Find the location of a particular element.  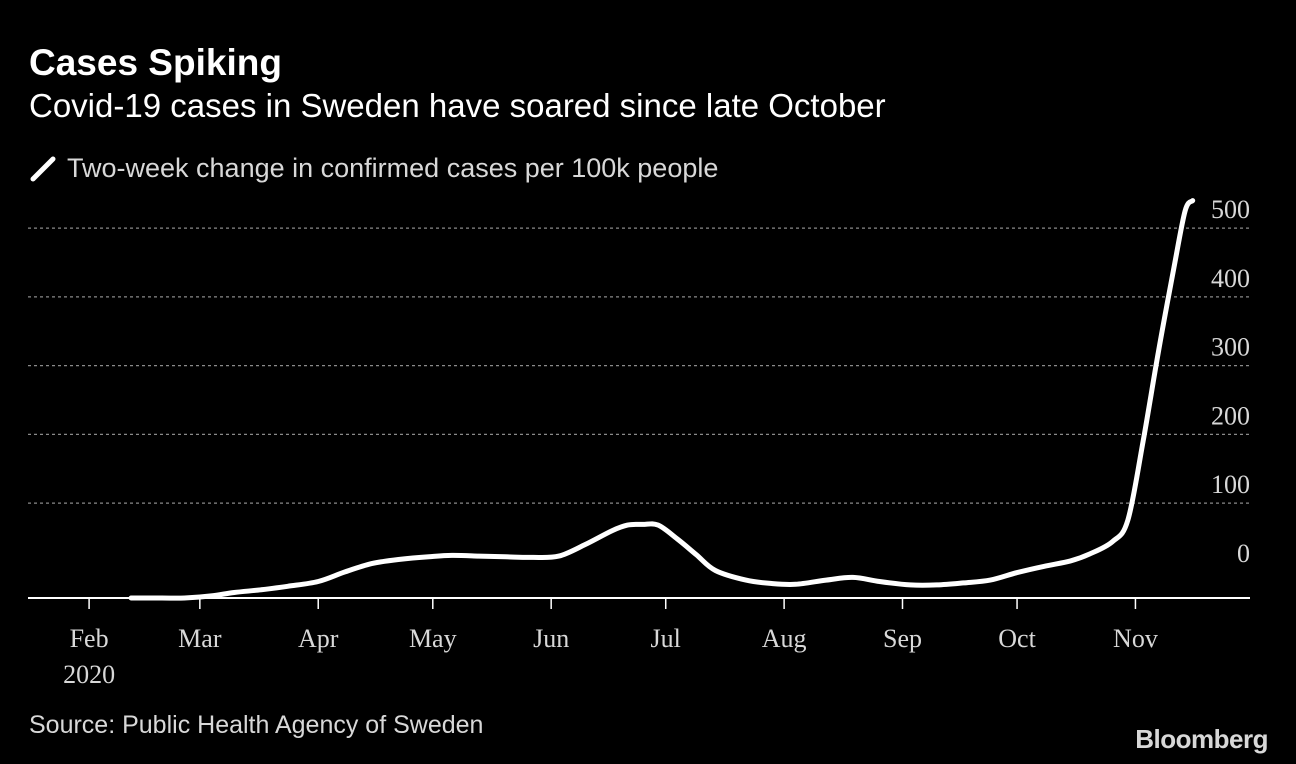

y-tick-label-200: 200 is located at coordinates (1230, 415).